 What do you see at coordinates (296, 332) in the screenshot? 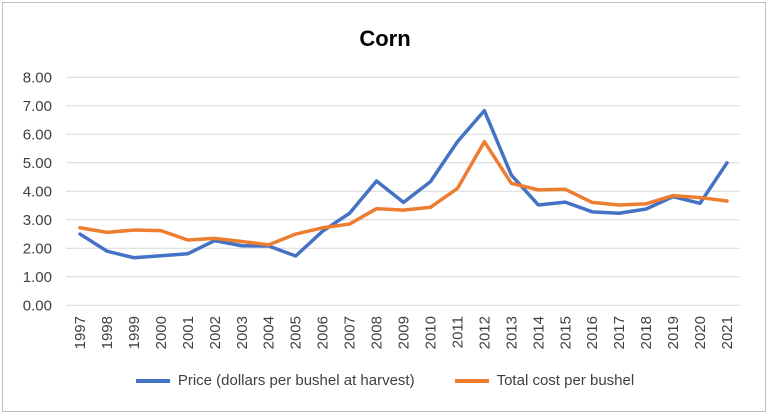
I see `x-tick-label: 2005` at bounding box center [296, 332].